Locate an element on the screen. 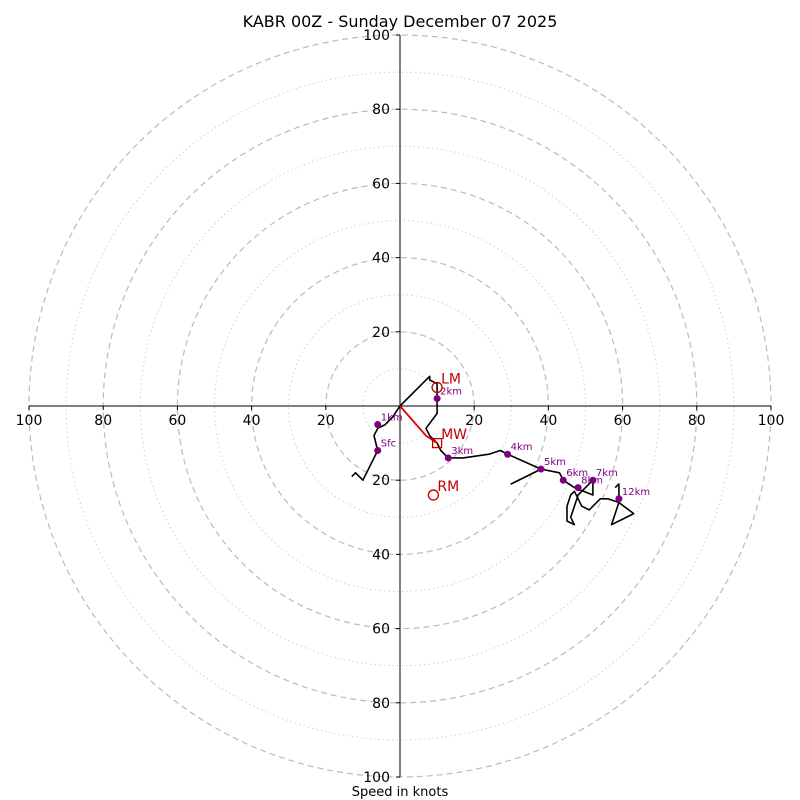 This screenshot has height=800, width=800. storm-motion-markers: LM MW RM is located at coordinates (447, 436).